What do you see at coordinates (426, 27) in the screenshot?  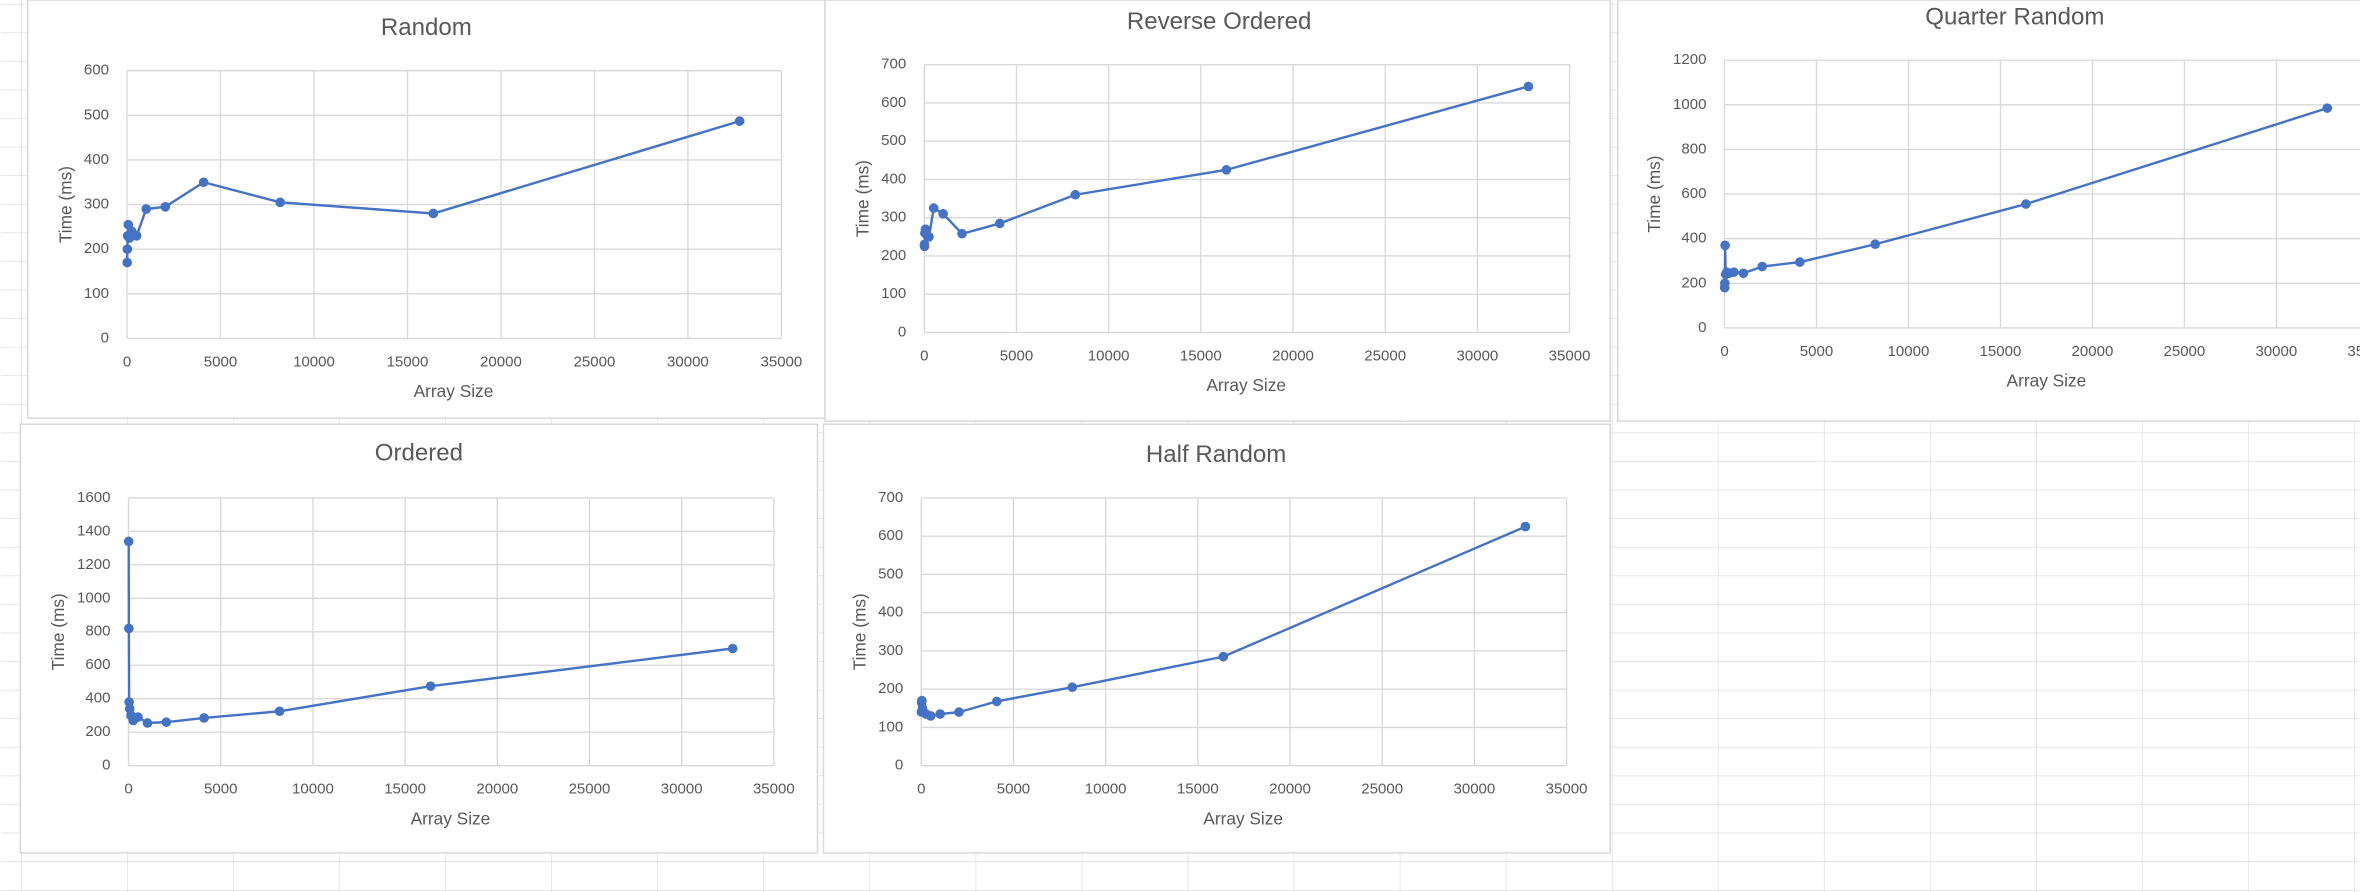 I see `chart-title: Random` at bounding box center [426, 27].